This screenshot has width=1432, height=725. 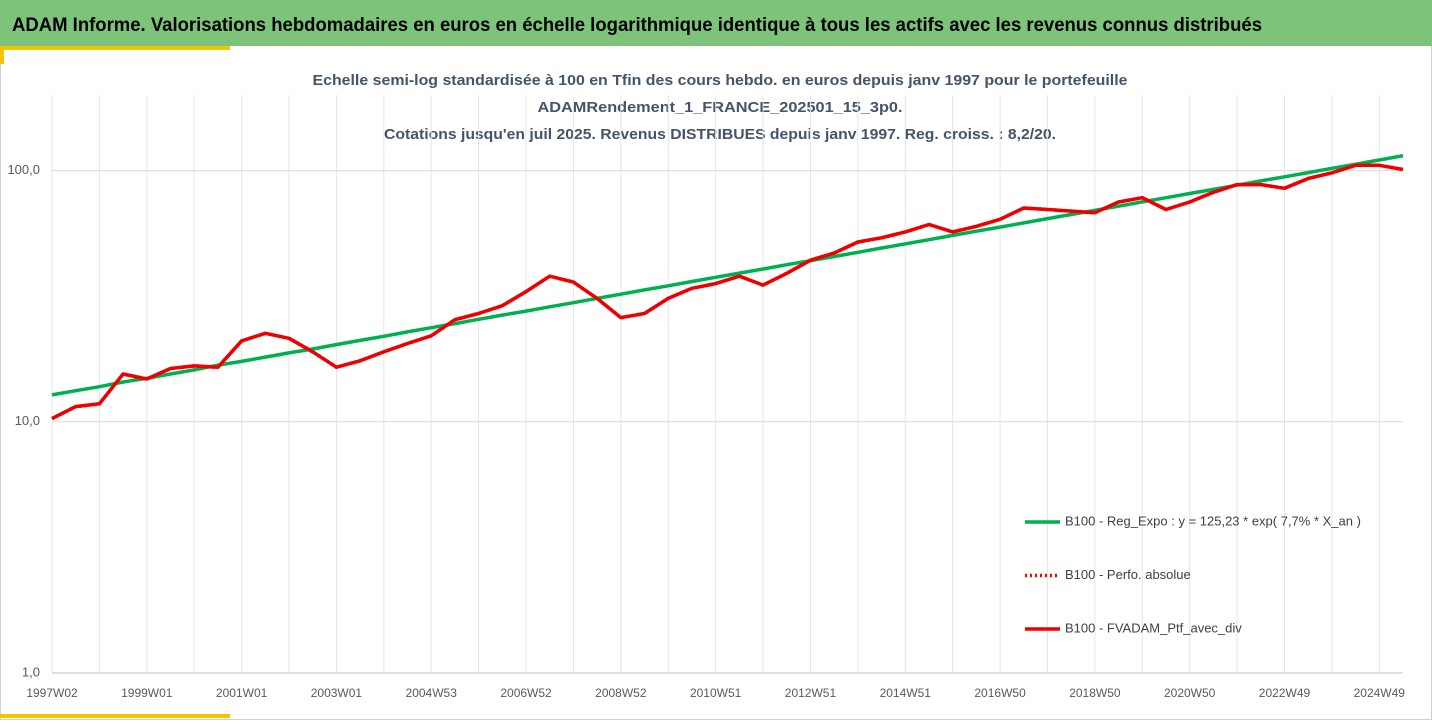 What do you see at coordinates (811, 693) in the screenshot?
I see `x-tick-label: 2012W51` at bounding box center [811, 693].